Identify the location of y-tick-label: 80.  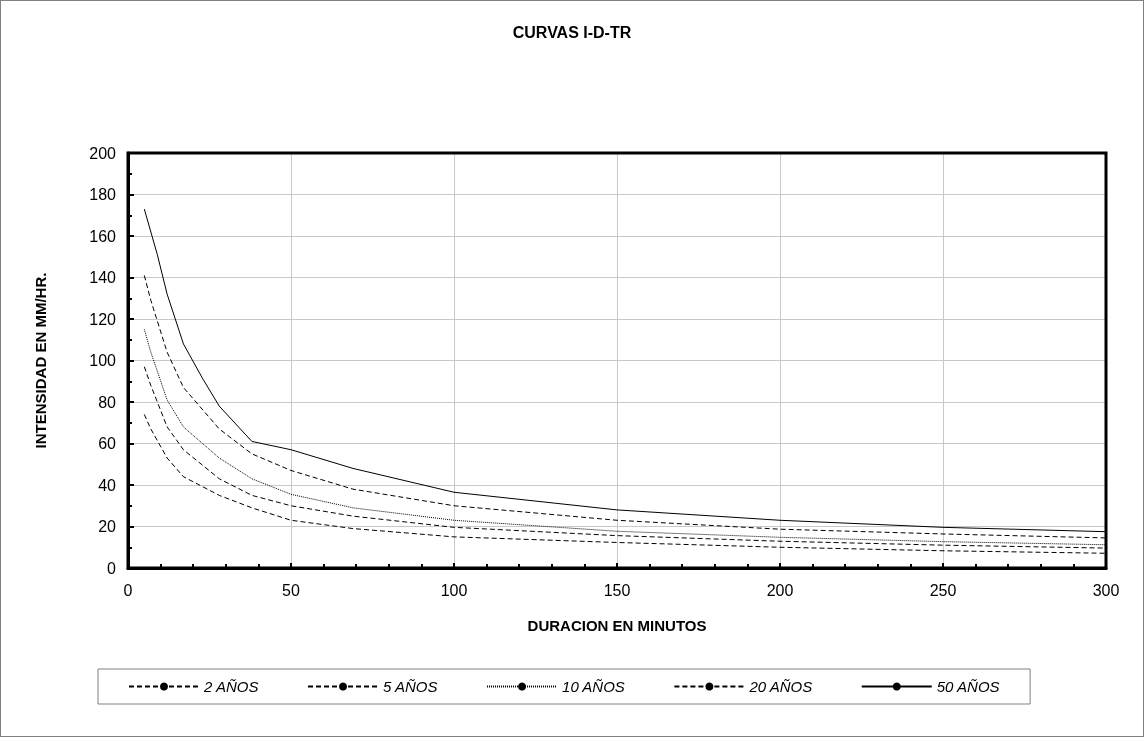
(107, 402).